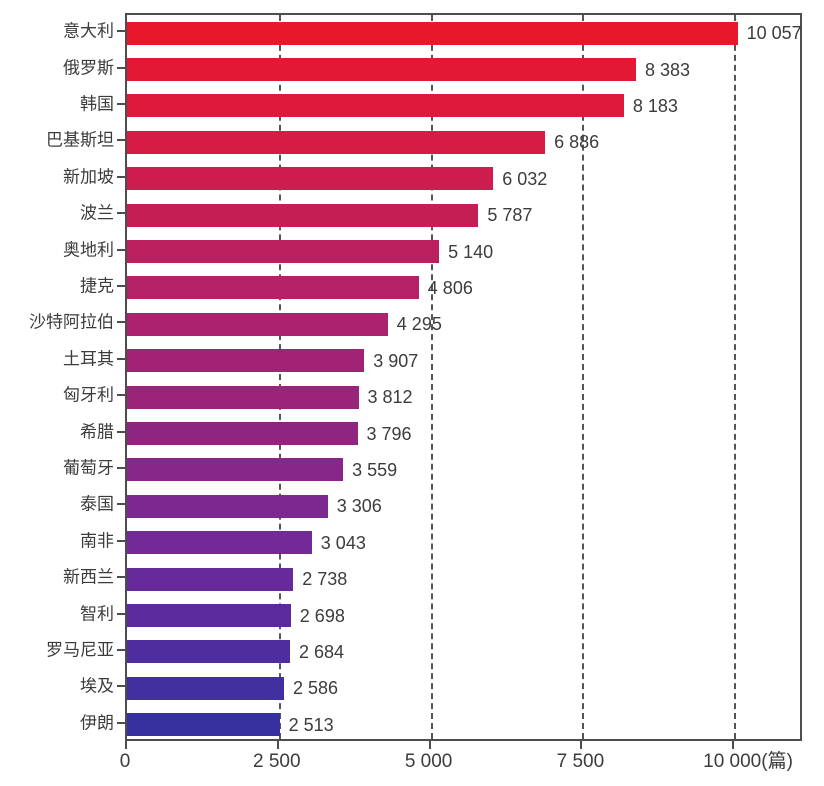  What do you see at coordinates (396, 360) in the screenshot?
I see `bar-value-label: 3 907` at bounding box center [396, 360].